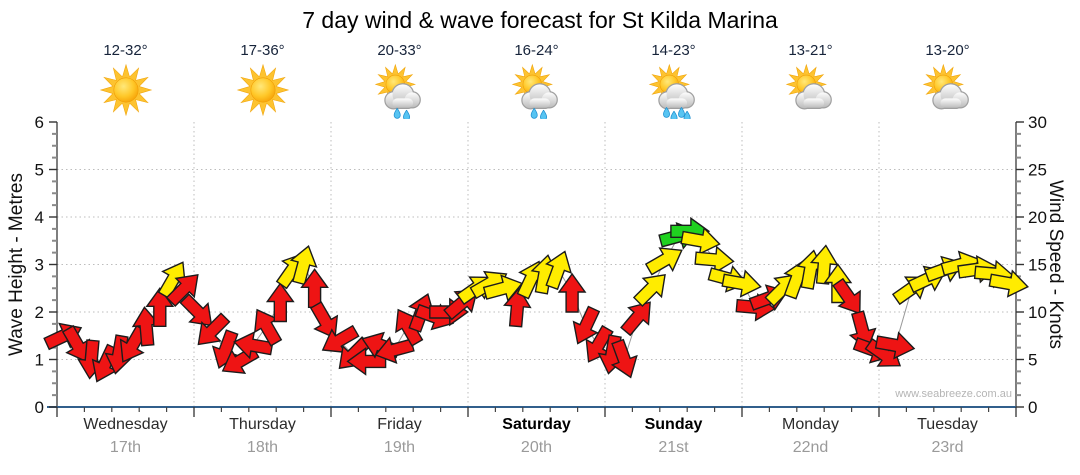 The image size is (1080, 475). What do you see at coordinates (947, 447) in the screenshot?
I see `day-date: 23rd` at bounding box center [947, 447].